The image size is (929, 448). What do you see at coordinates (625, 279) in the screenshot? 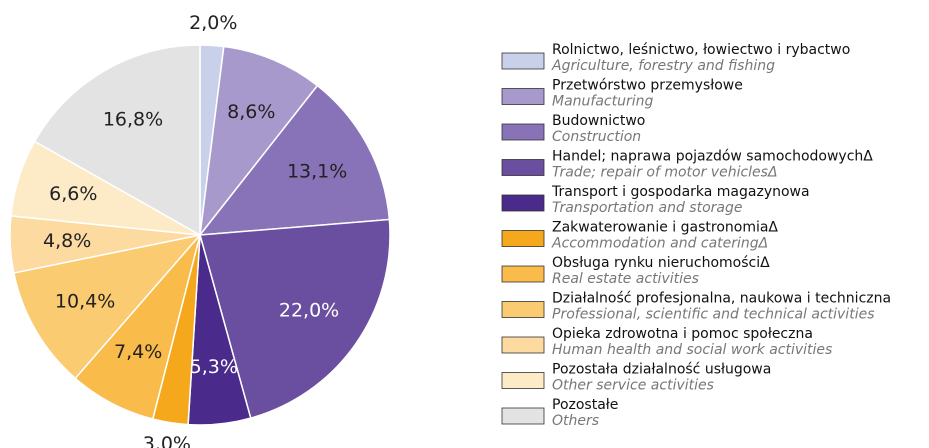
I see `legend-label-en: Real estate activities` at bounding box center [625, 279].